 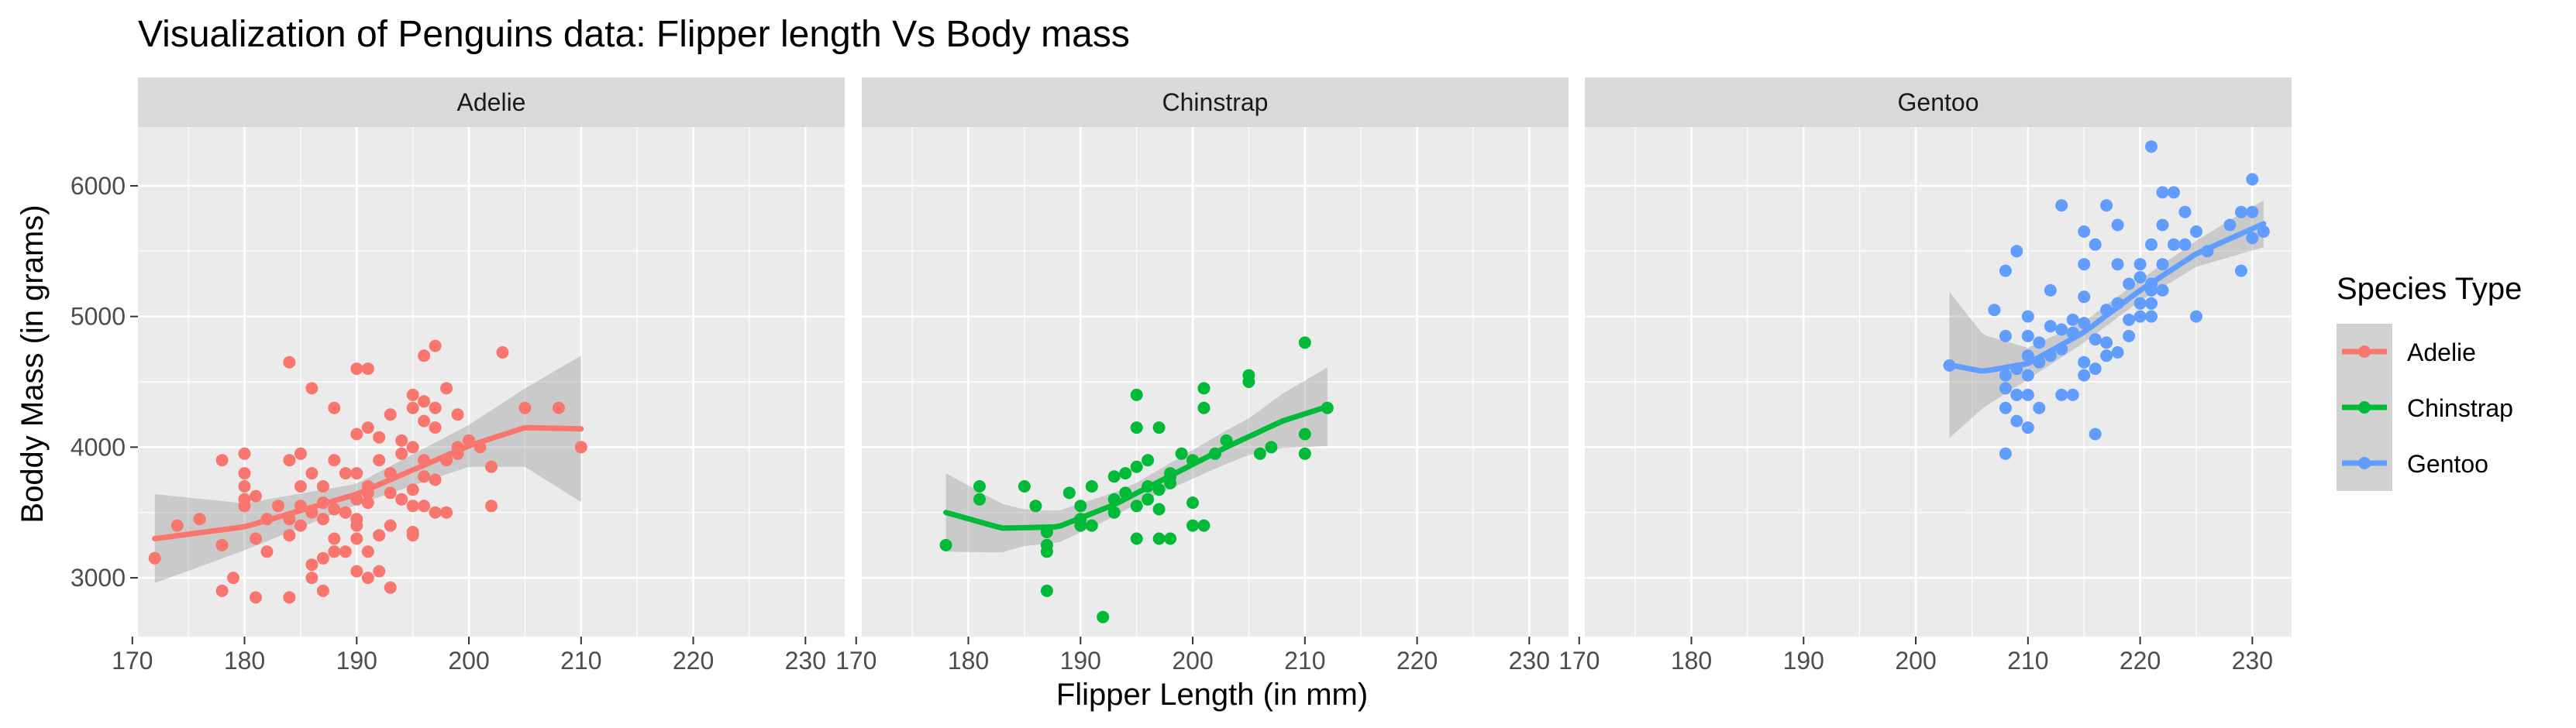 What do you see at coordinates (2406, 352) in the screenshot?
I see `legend-entry-adelie: Adelie` at bounding box center [2406, 352].